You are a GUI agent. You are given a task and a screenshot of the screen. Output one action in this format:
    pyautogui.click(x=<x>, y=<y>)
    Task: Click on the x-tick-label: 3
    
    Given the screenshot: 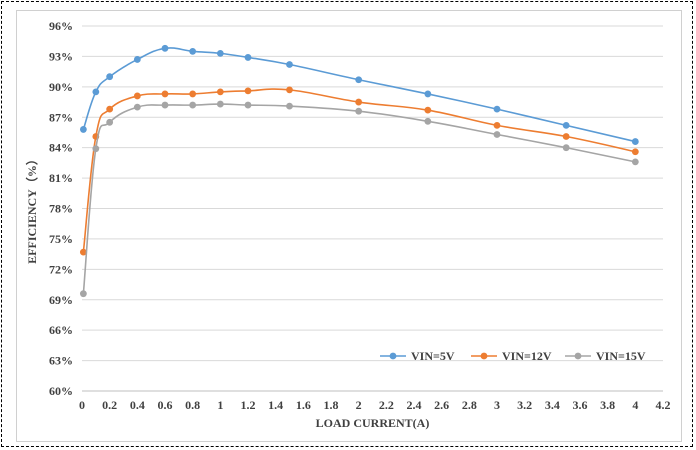 What is the action you would take?
    pyautogui.click(x=497, y=405)
    